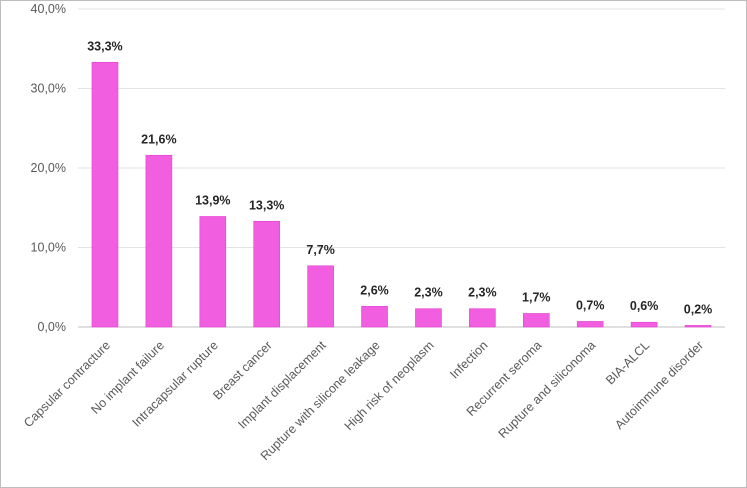 The image size is (747, 488). I want to click on y-tick-label: 10,0%, so click(48, 248).